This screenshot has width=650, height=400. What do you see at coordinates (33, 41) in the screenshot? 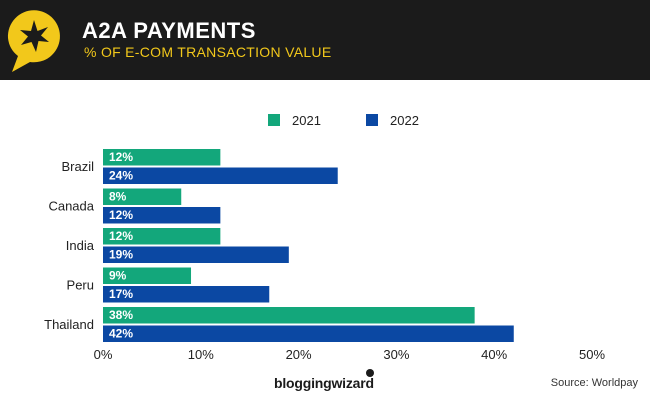
I see `star-speech-bubble-icon` at bounding box center [33, 41].